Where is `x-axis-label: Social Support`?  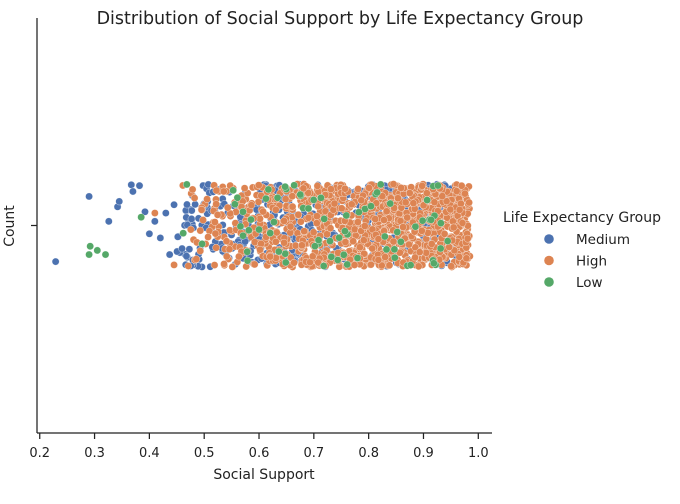 x-axis-label: Social Support is located at coordinates (264, 475).